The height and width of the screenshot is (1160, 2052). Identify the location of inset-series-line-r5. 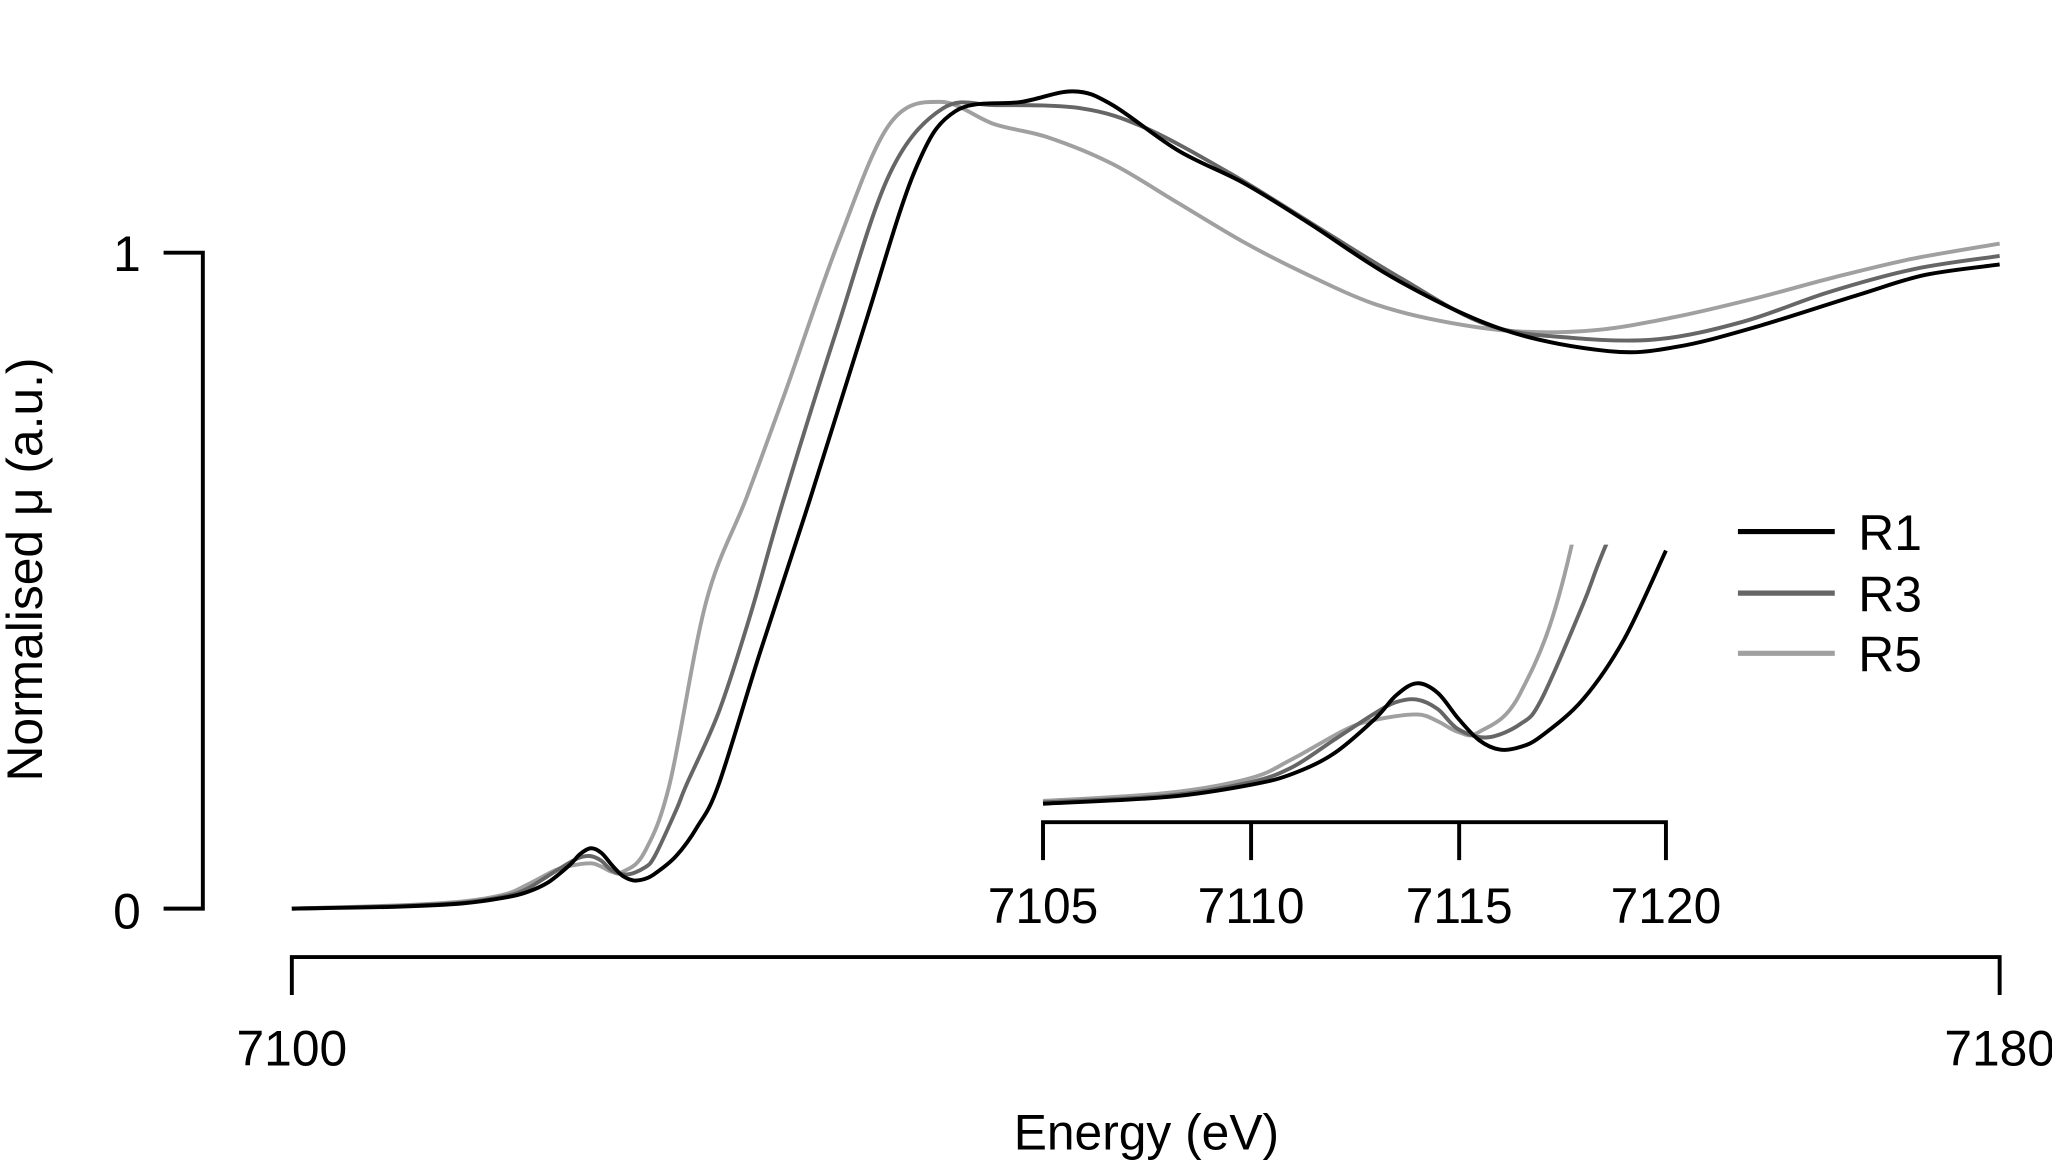
(1308, 673).